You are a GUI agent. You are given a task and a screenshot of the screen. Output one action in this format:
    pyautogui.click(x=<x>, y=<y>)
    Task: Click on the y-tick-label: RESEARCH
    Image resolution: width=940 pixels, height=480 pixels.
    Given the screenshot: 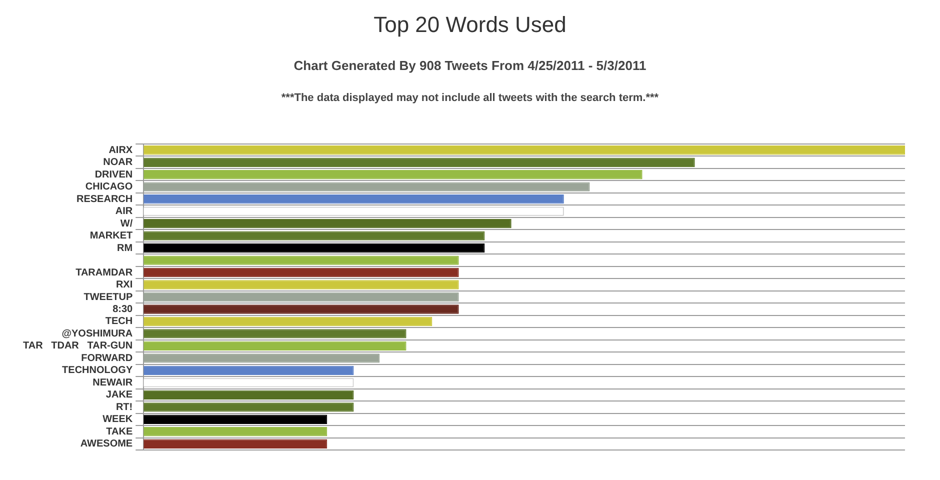 What is the action you would take?
    pyautogui.click(x=104, y=199)
    